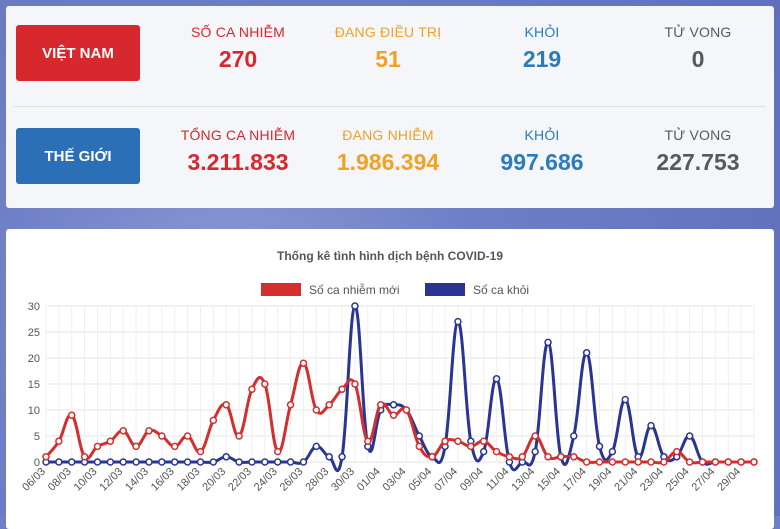 The width and height of the screenshot is (780, 529). What do you see at coordinates (388, 32) in the screenshot?
I see `stat-label: ĐANG ĐIỀU TRỊ` at bounding box center [388, 32].